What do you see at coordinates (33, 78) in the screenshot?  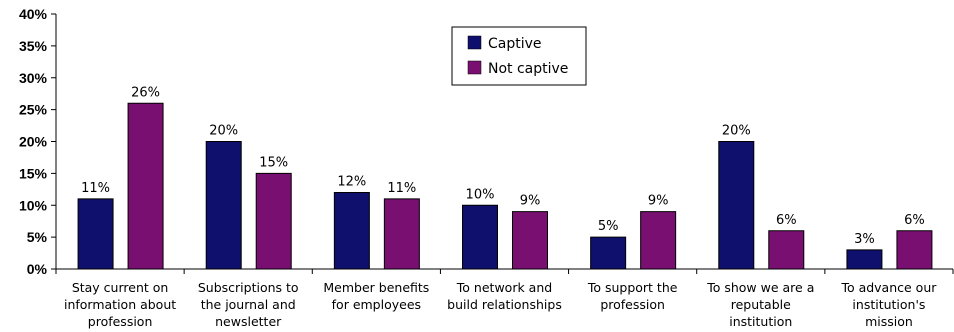 I see `y-tick-label: 30%` at bounding box center [33, 78].